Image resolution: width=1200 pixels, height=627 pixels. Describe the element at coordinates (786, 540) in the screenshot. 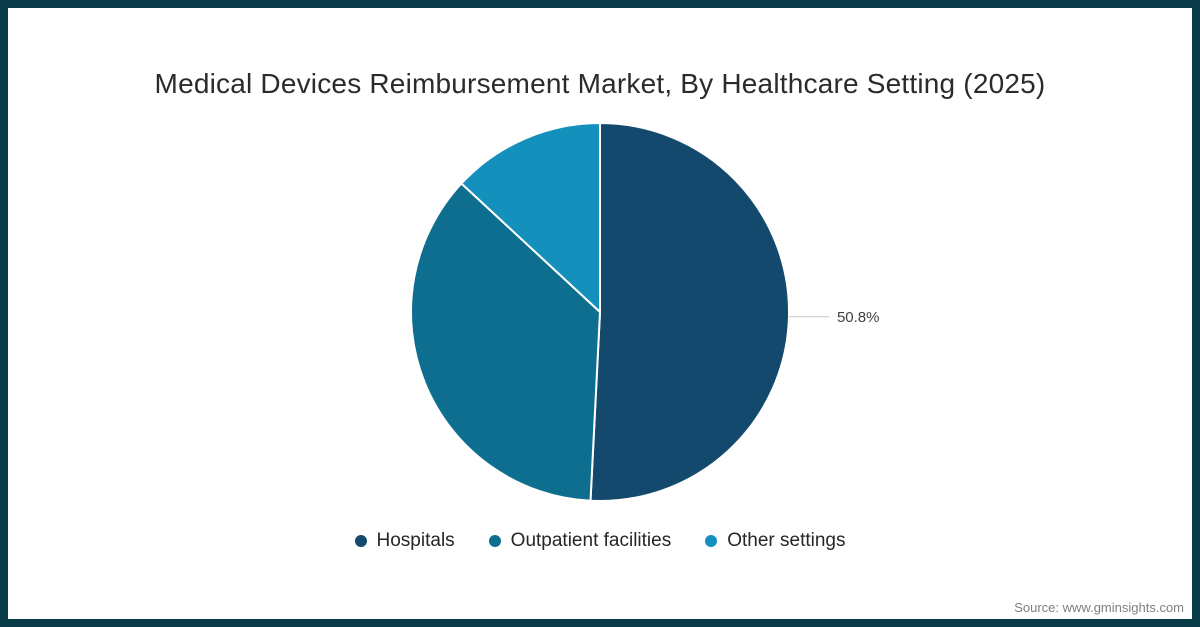

I see `legend-label-other-settings: Other settings` at that location.